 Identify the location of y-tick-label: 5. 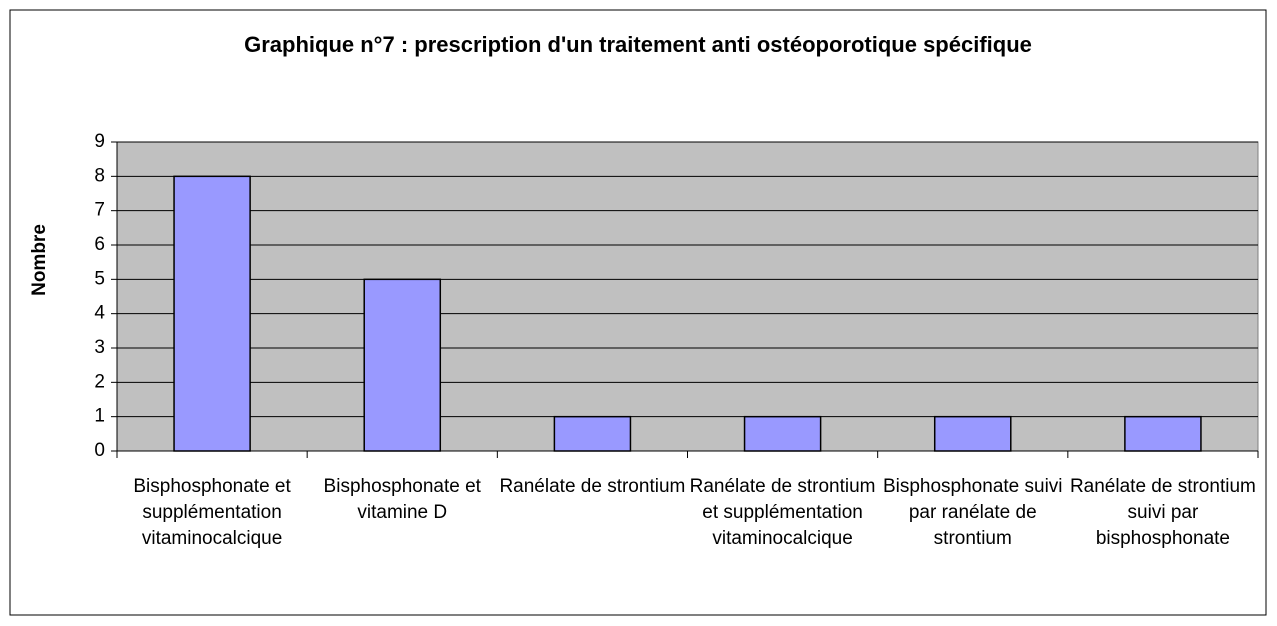
(99, 278).